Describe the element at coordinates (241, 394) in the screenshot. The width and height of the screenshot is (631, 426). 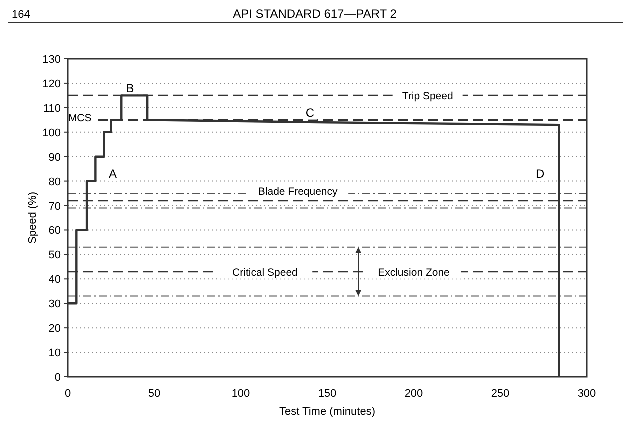
I see `x-tick-label: 100` at that location.